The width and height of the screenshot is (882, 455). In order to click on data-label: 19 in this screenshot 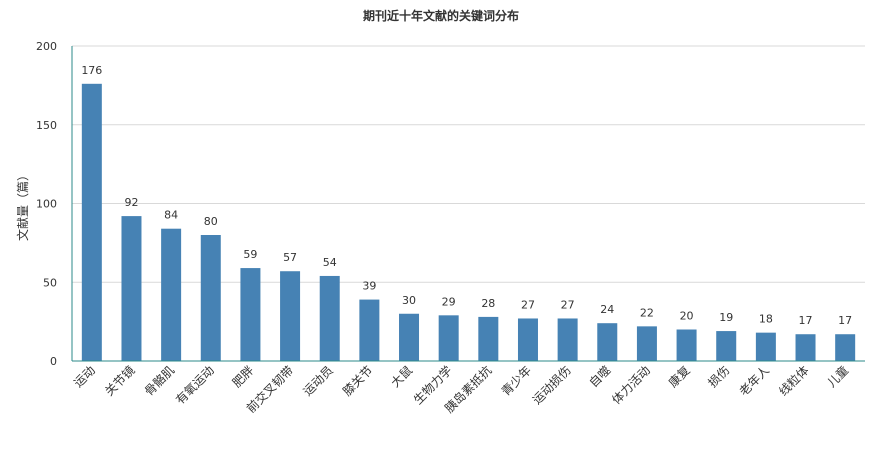, I will do `click(726, 317)`.